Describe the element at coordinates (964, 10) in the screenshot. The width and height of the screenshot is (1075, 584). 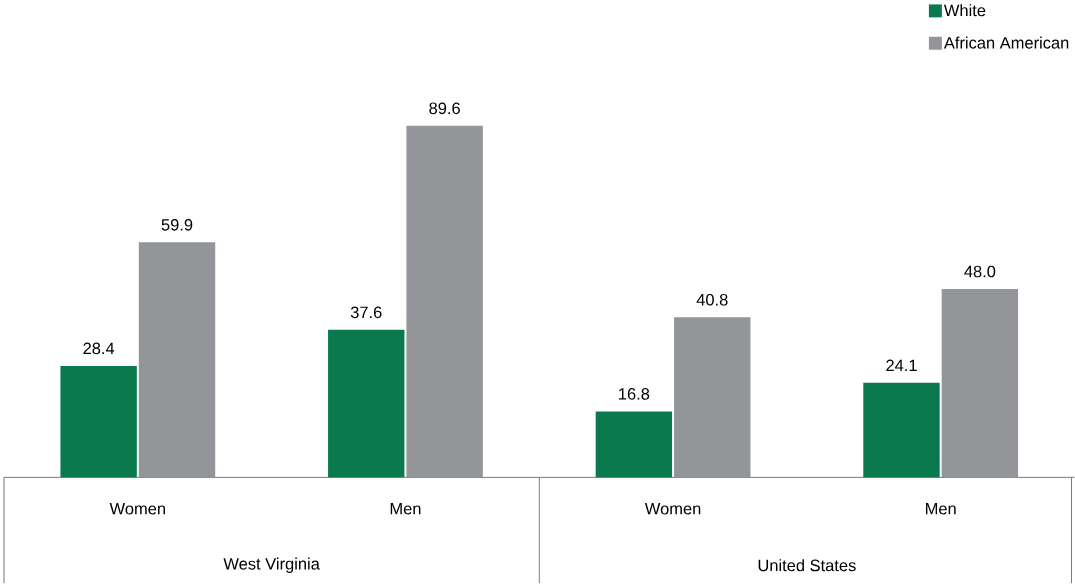
I see `legend-label: White` at that location.